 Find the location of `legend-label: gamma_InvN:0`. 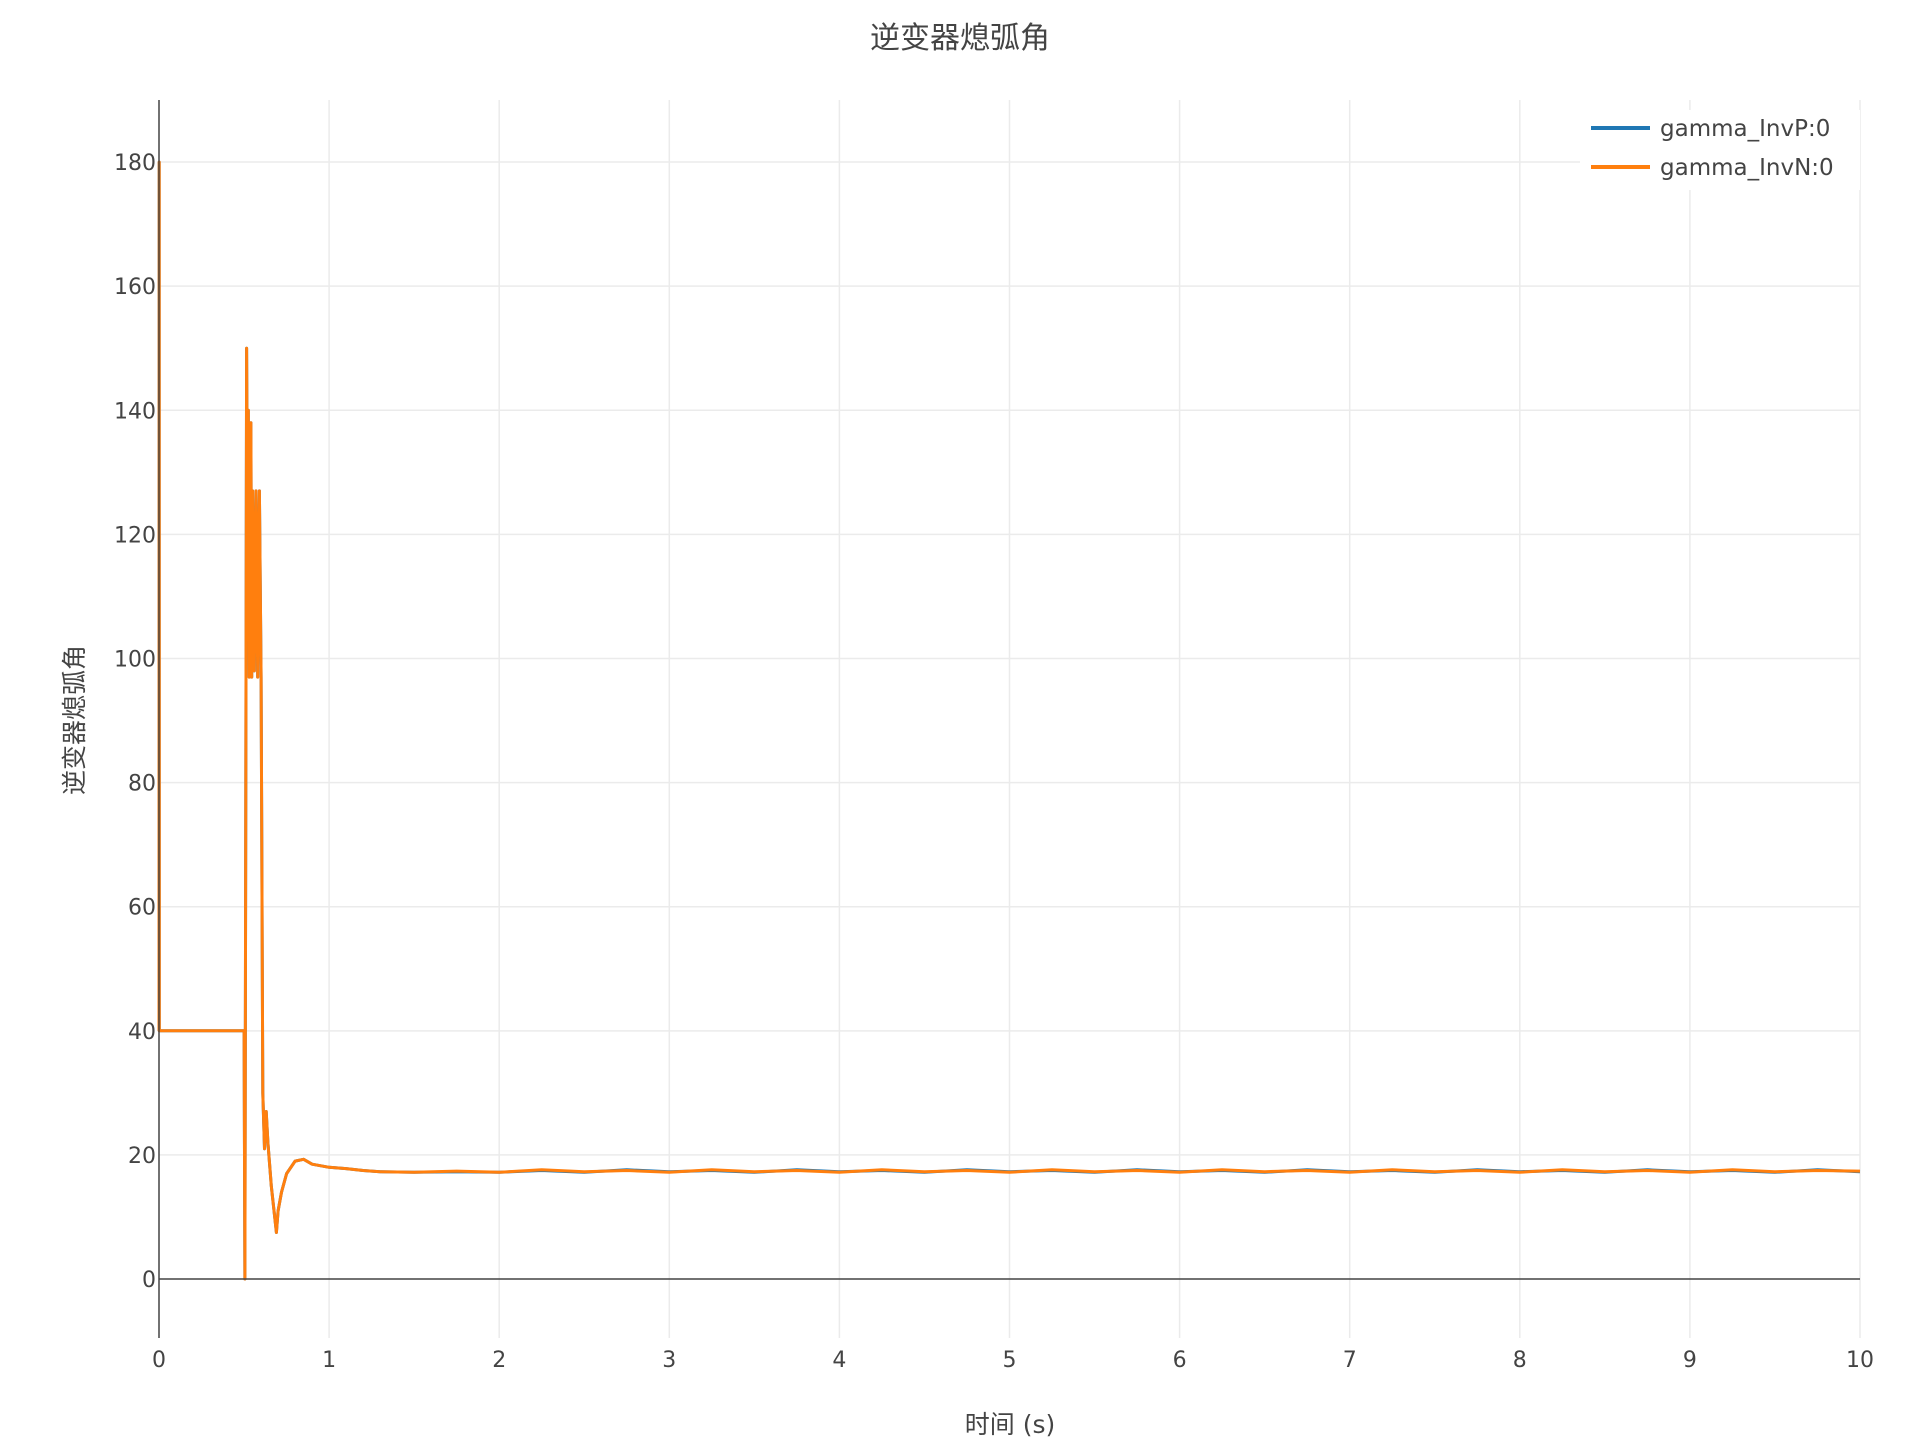

legend-label: gamma_InvN:0 is located at coordinates (1747, 168).